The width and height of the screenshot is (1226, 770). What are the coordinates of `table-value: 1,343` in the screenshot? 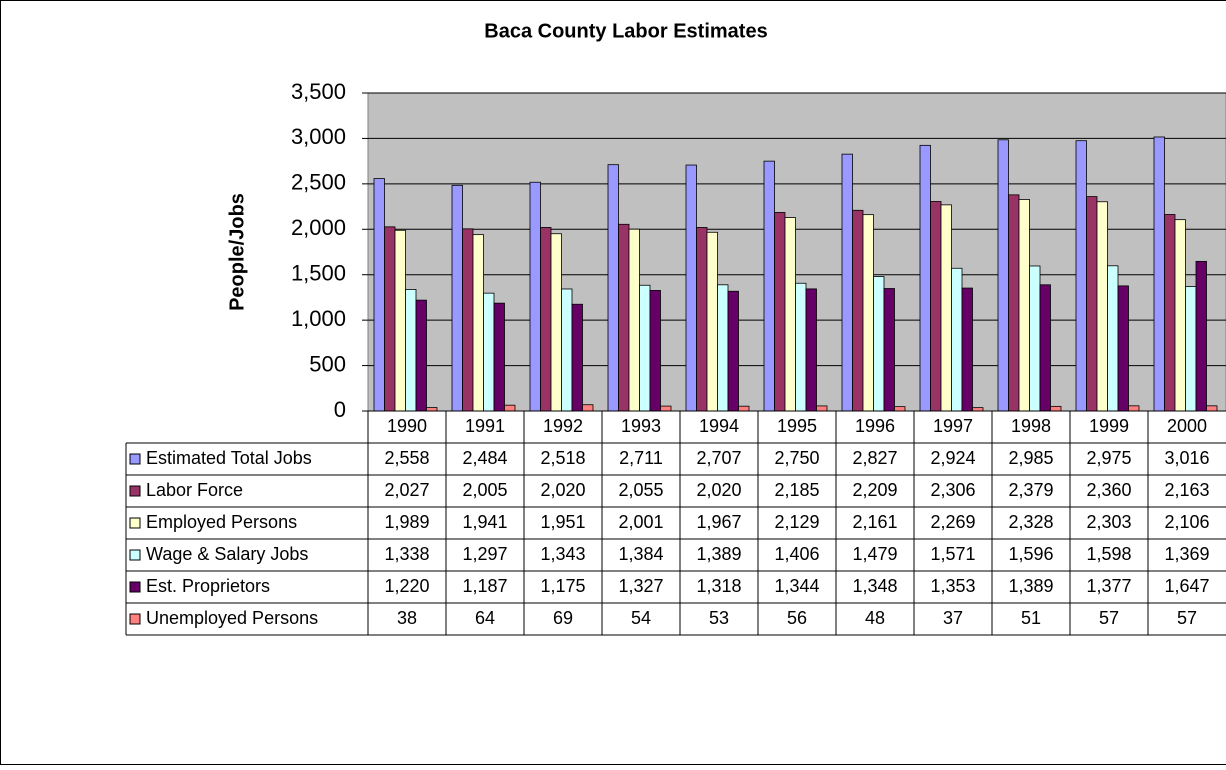 It's located at (562, 554).